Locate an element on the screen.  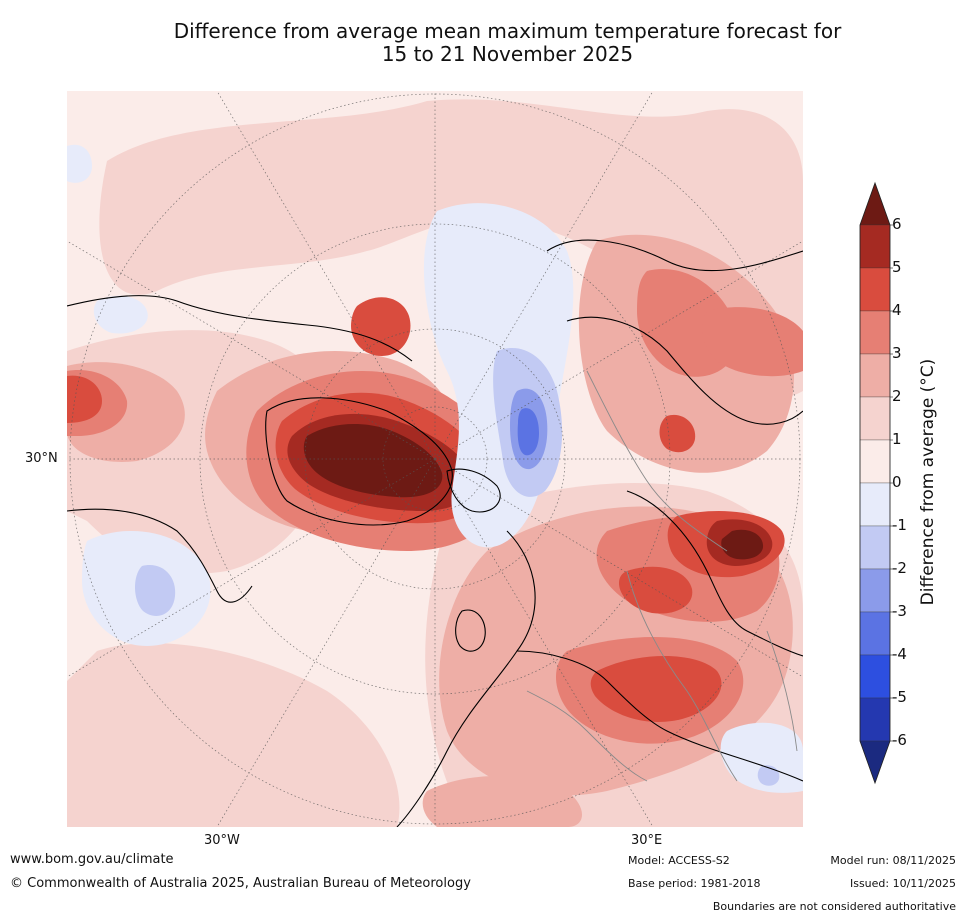
cb-tick-label: -6 is located at coordinates (899, 740).